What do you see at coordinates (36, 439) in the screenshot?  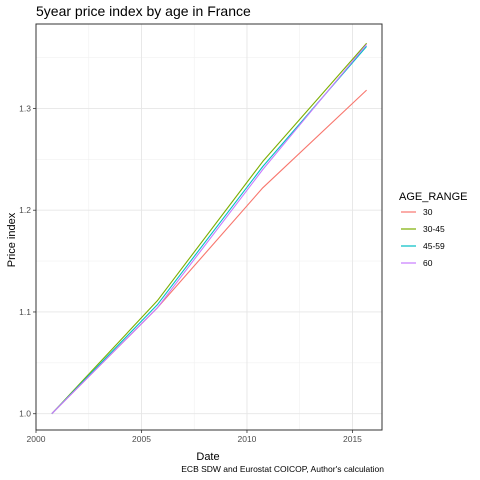 I see `x-tick-label: 2000` at bounding box center [36, 439].